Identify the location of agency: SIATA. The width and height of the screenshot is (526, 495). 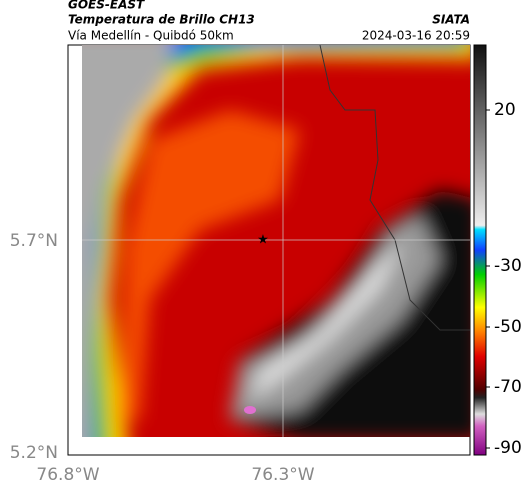
(451, 20).